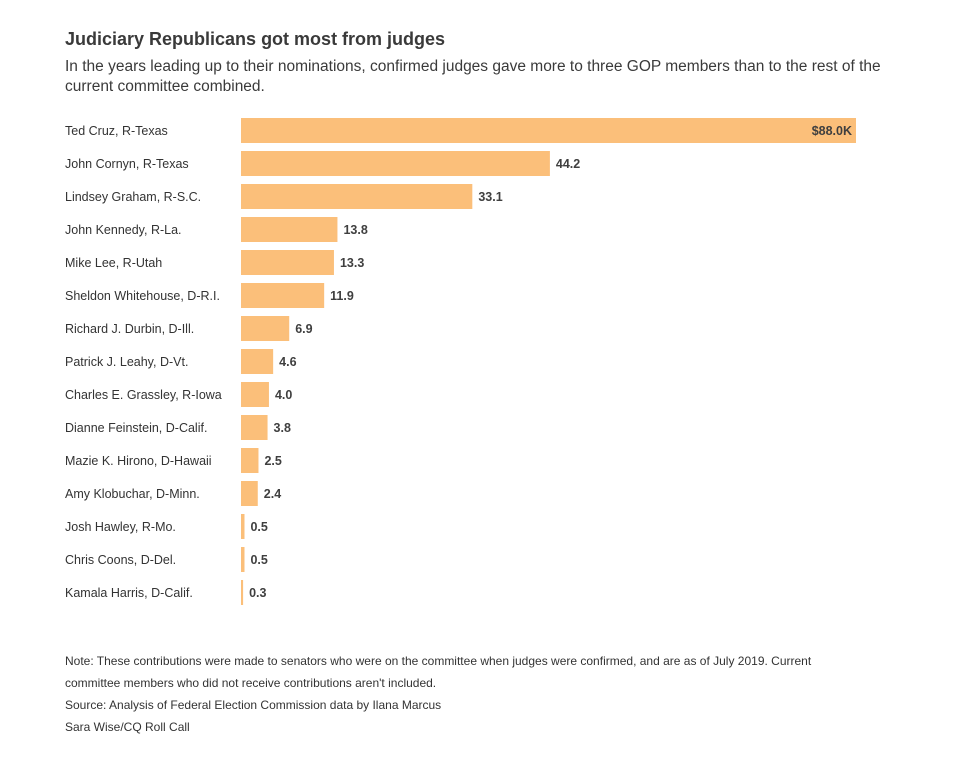 This screenshot has height=764, width=958. Describe the element at coordinates (120, 560) in the screenshot. I see `category-label: Chris Coons, D-Del.` at that location.